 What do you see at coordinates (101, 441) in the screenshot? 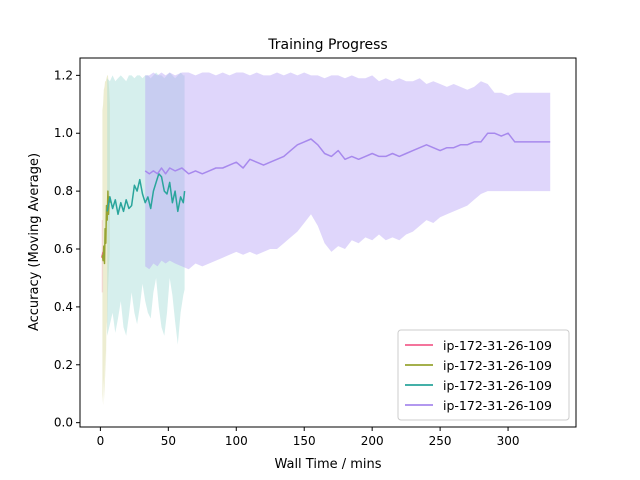
I see `x-tick-label: 0` at bounding box center [101, 441].